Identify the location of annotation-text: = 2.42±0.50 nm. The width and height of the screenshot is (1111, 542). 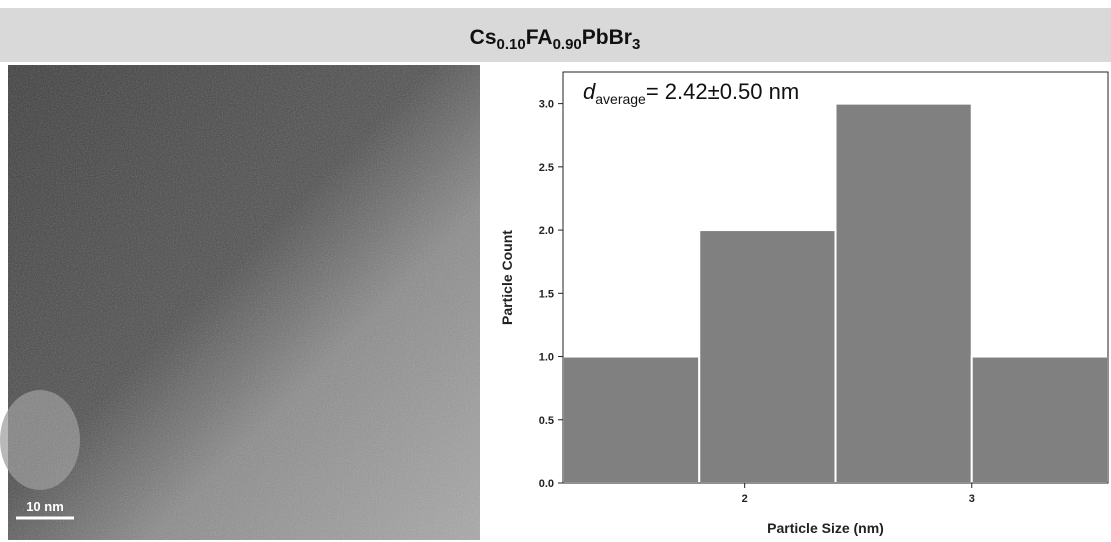
(722, 91).